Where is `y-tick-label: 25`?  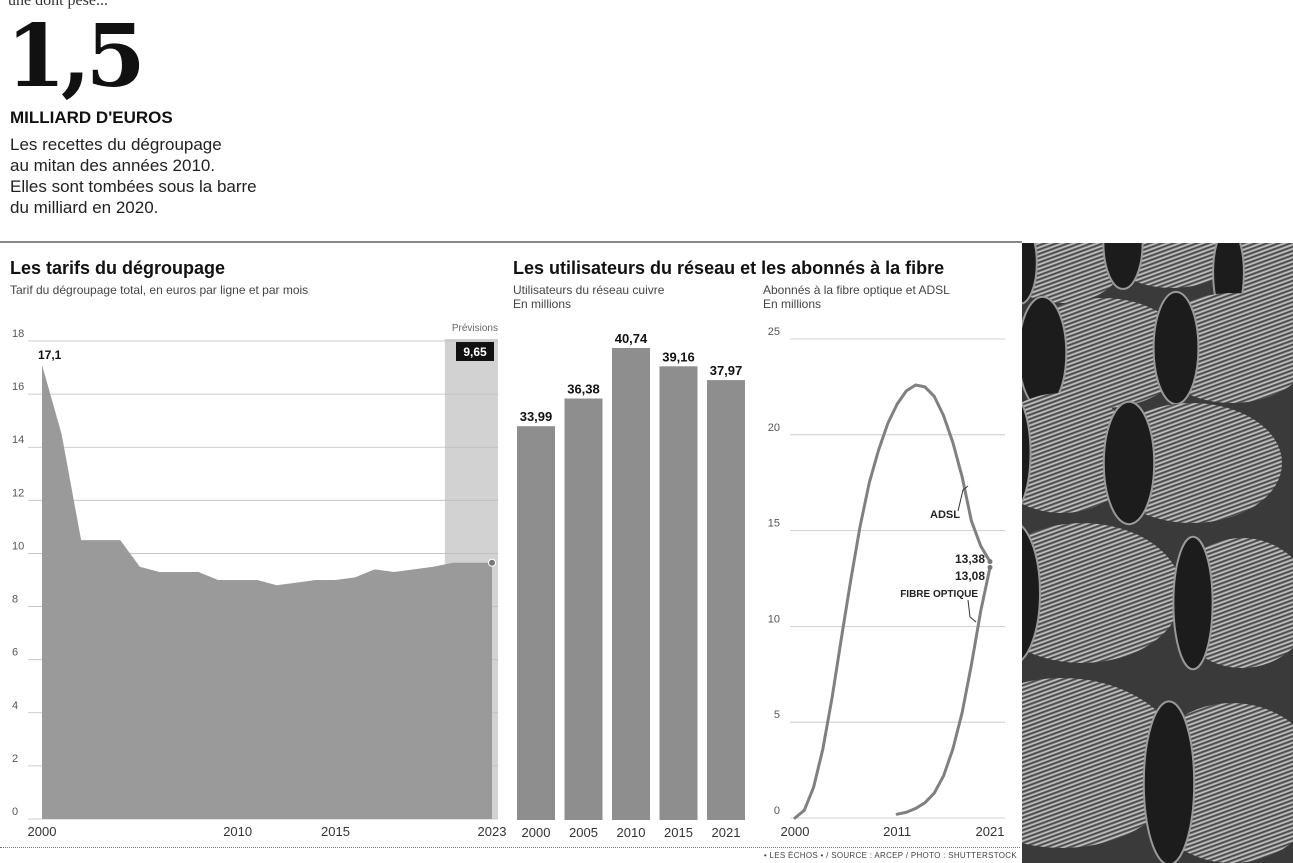
y-tick-label: 25 is located at coordinates (774, 332).